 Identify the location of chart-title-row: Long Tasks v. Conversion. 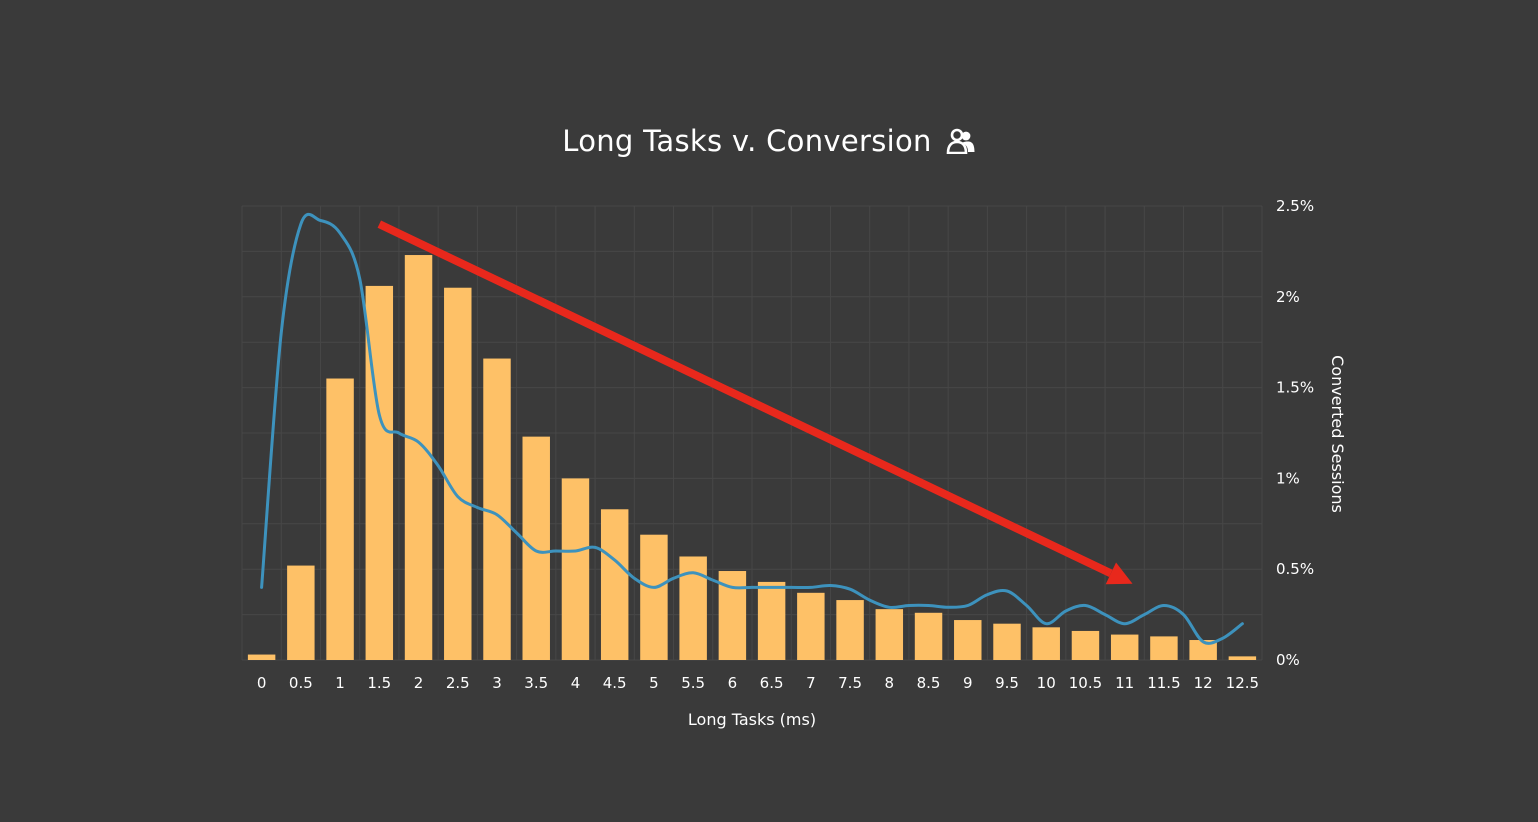
(769, 141).